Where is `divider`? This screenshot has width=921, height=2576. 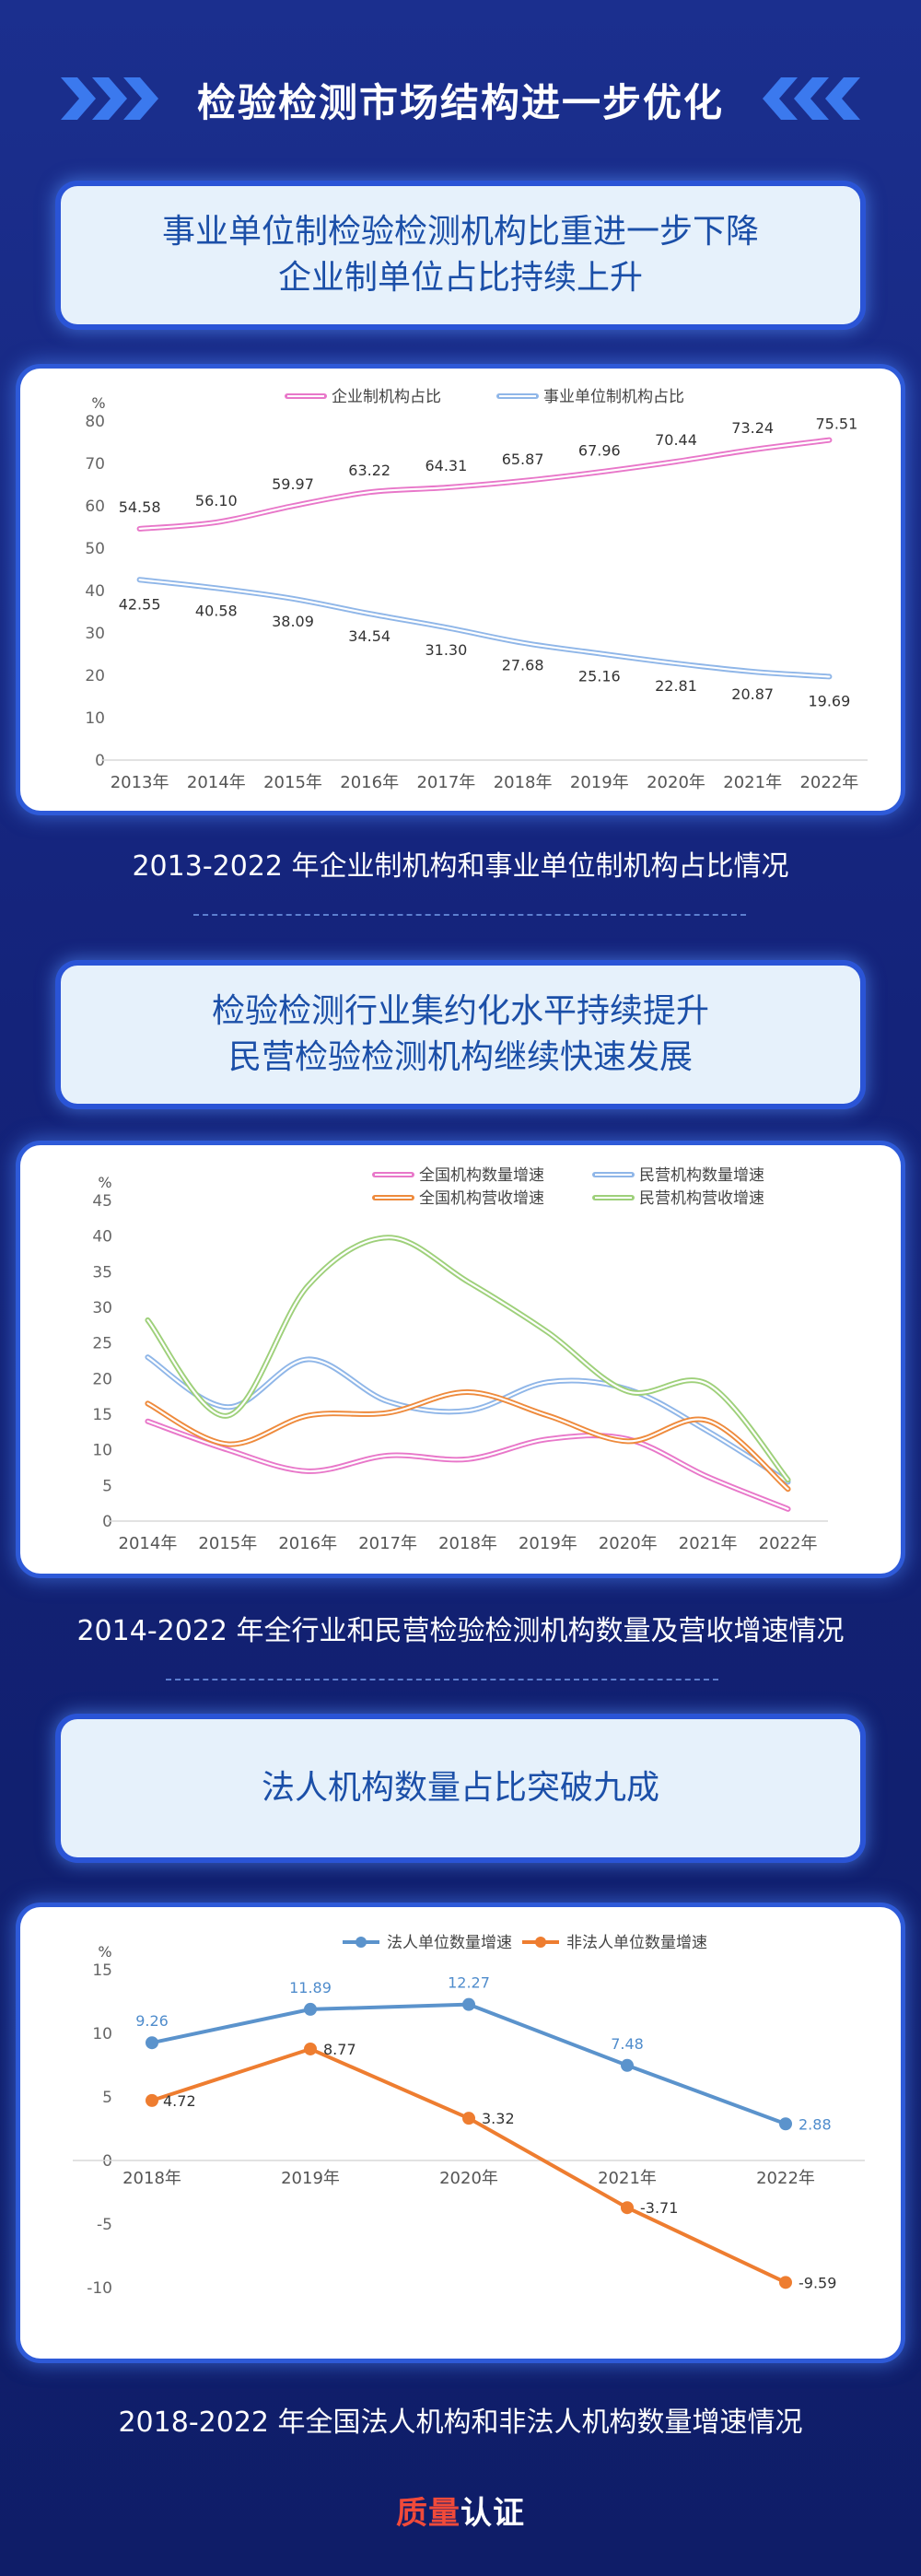
divider is located at coordinates (442, 1679).